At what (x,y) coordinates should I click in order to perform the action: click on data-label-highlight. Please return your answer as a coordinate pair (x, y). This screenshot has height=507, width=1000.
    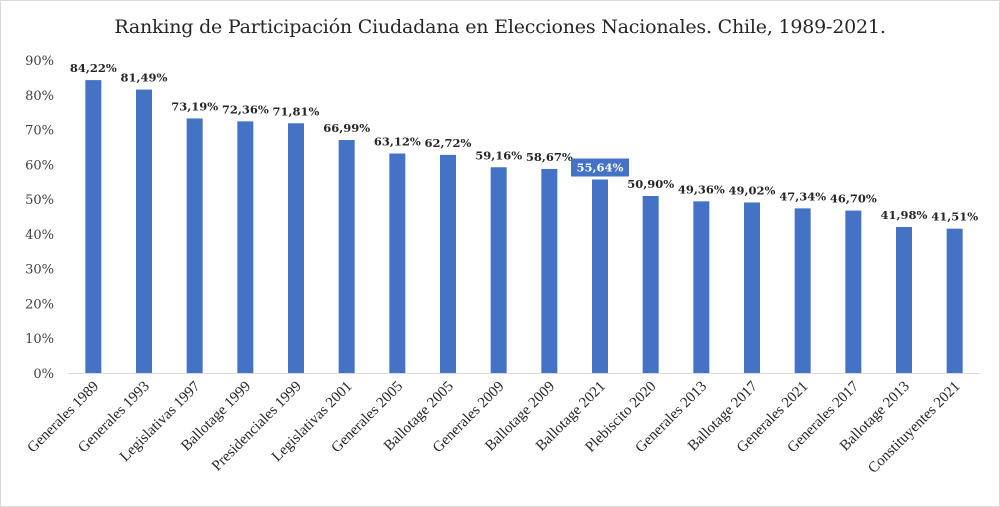
    Looking at the image, I should click on (600, 167).